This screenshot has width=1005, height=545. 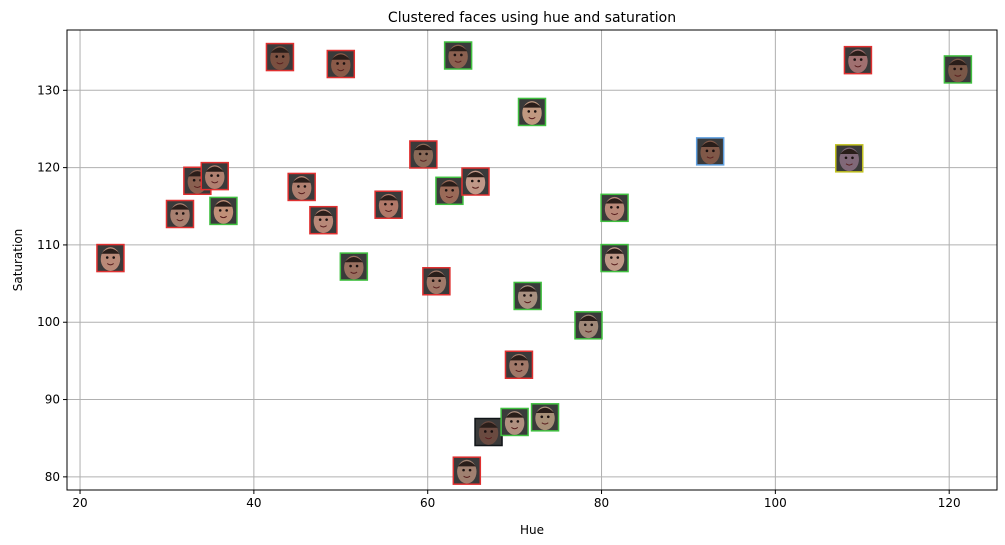 What do you see at coordinates (52, 400) in the screenshot?
I see `y-tick-label: 90` at bounding box center [52, 400].